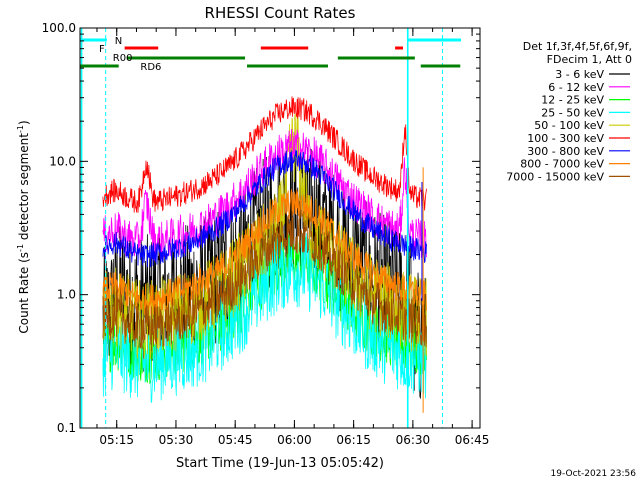 The image size is (640, 480). Describe the element at coordinates (565, 138) in the screenshot. I see `legend-label-5: 100 - 300 keV` at that location.